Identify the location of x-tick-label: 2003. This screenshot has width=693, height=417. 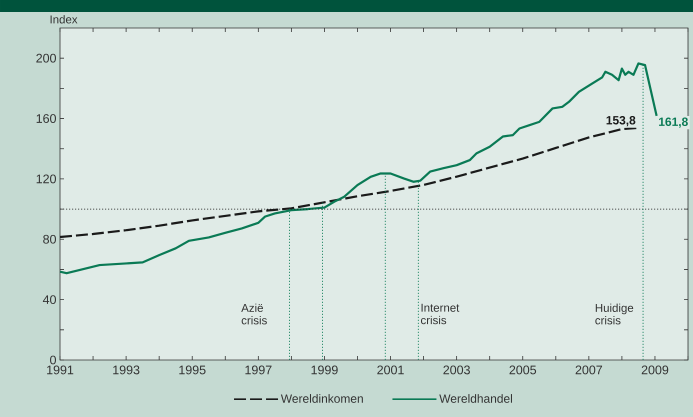
(456, 370).